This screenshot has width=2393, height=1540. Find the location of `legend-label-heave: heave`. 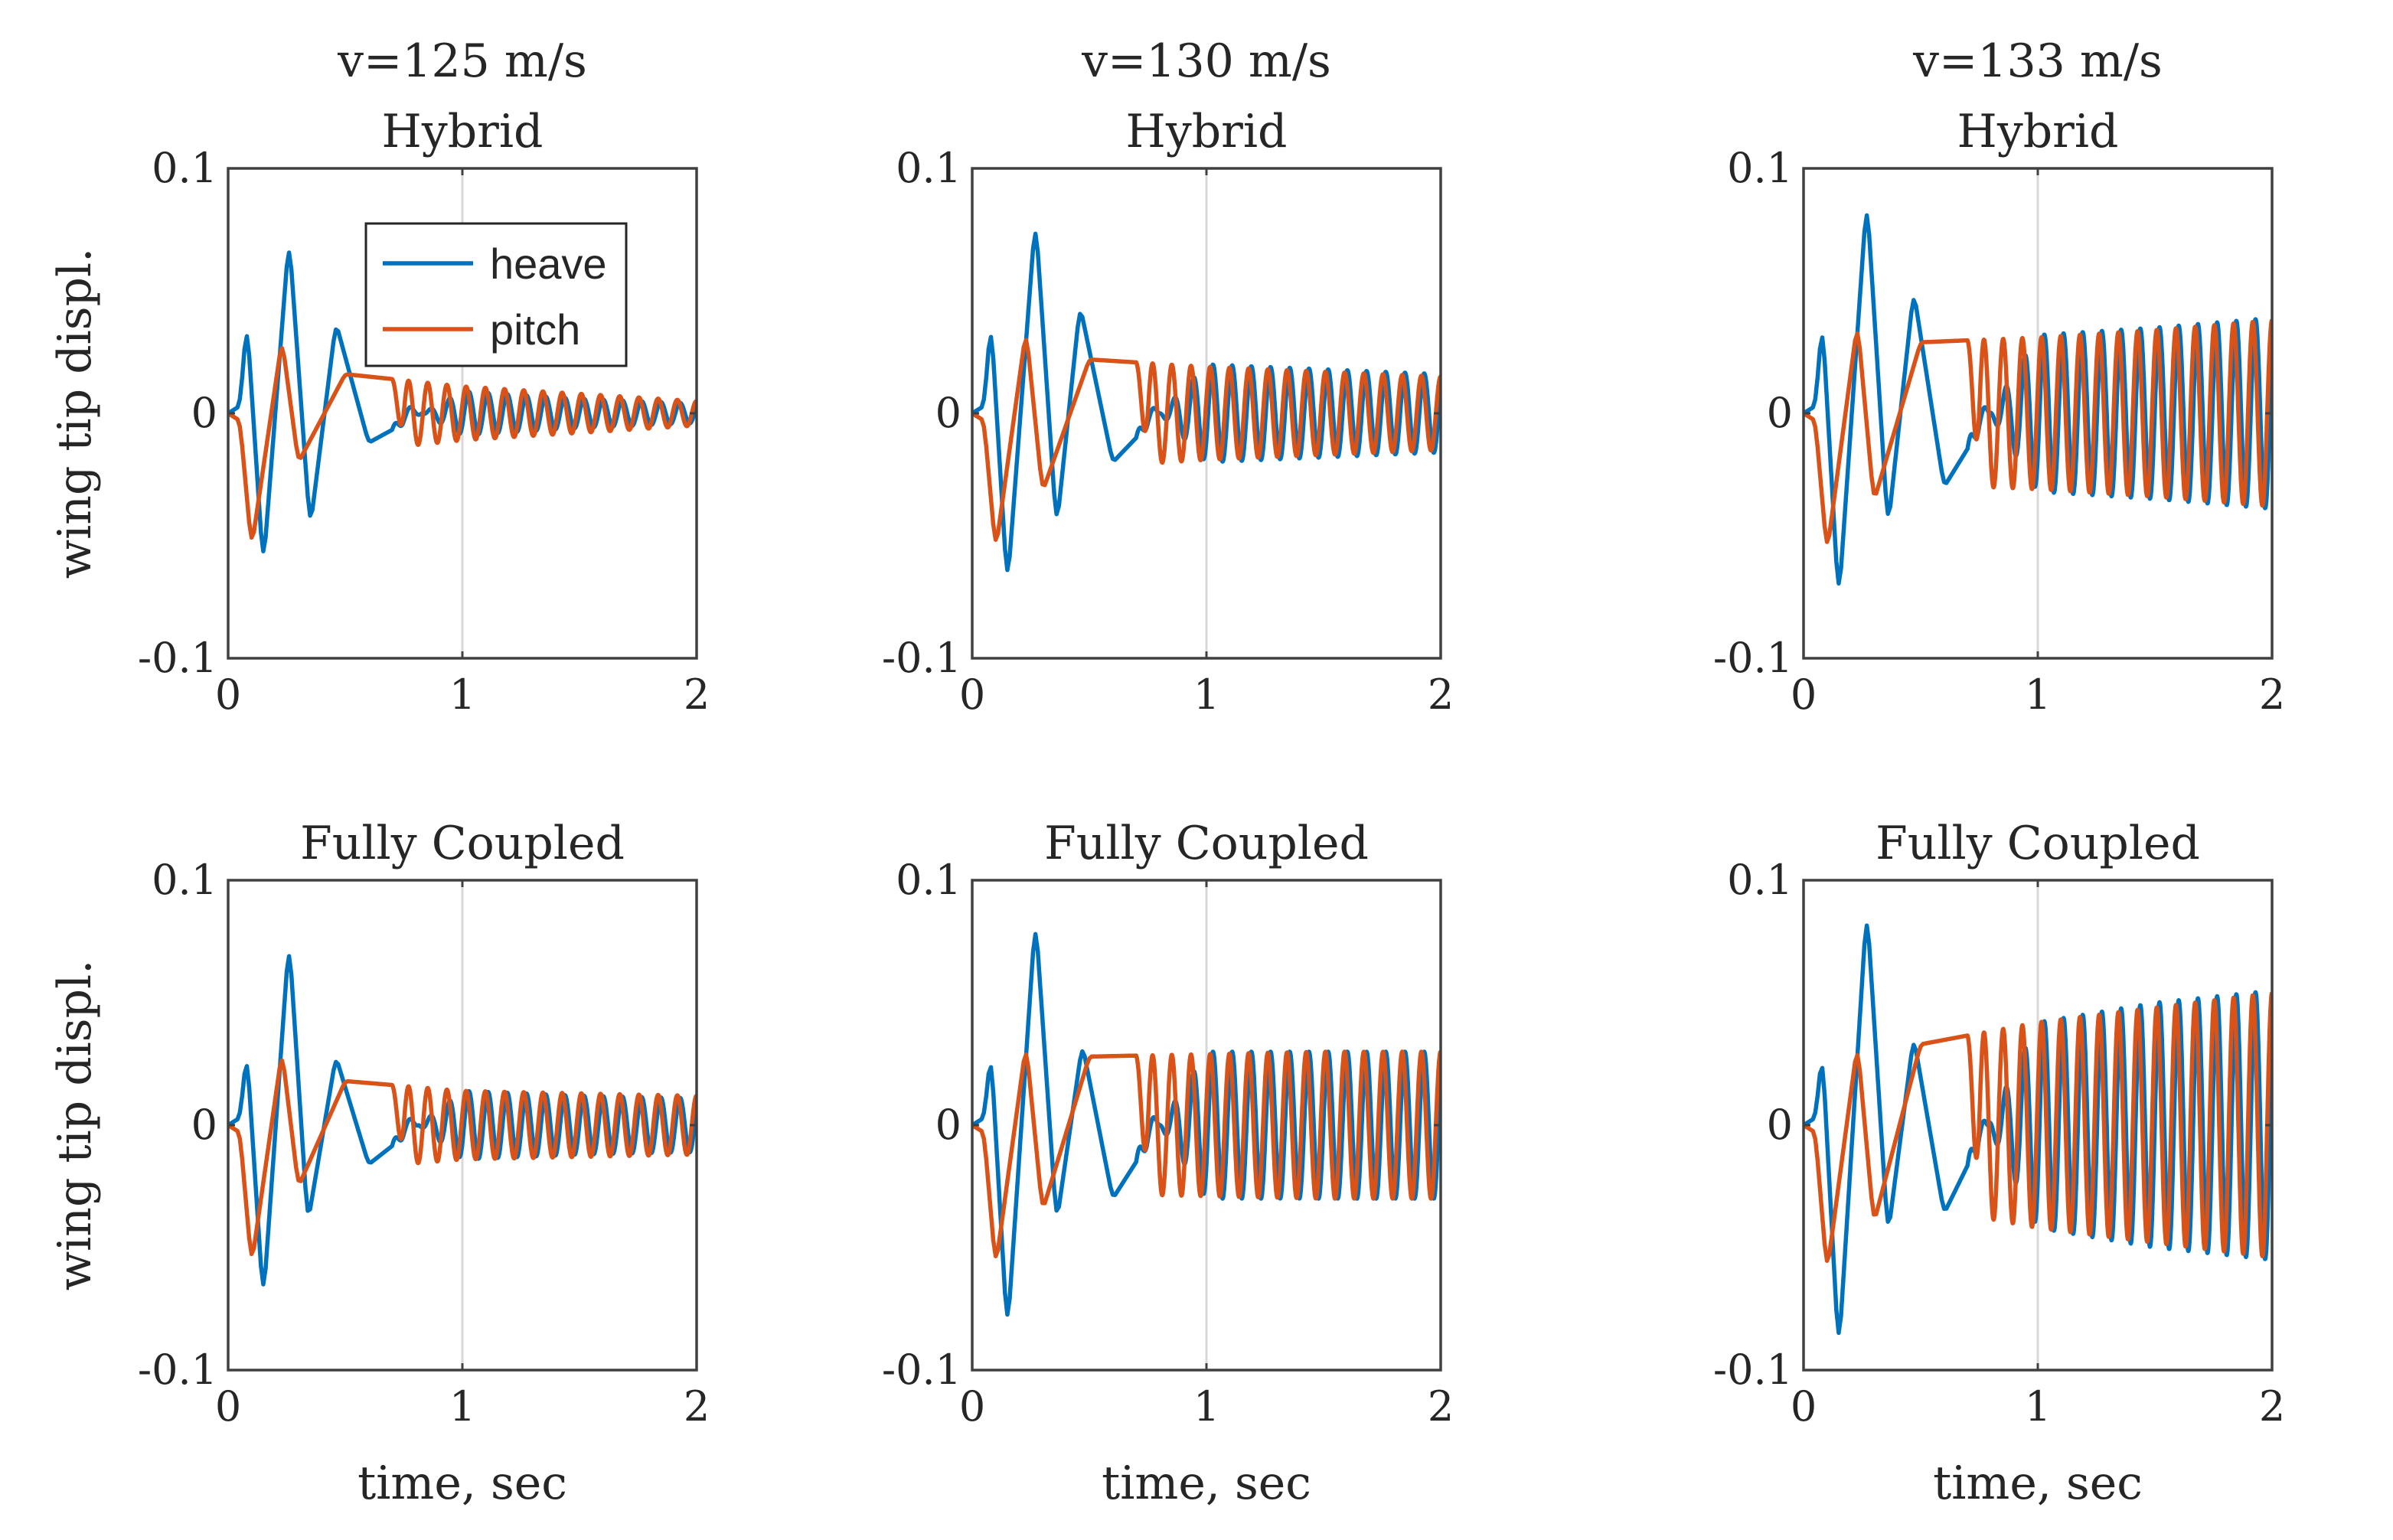

legend-label-heave: heave is located at coordinates (549, 264).